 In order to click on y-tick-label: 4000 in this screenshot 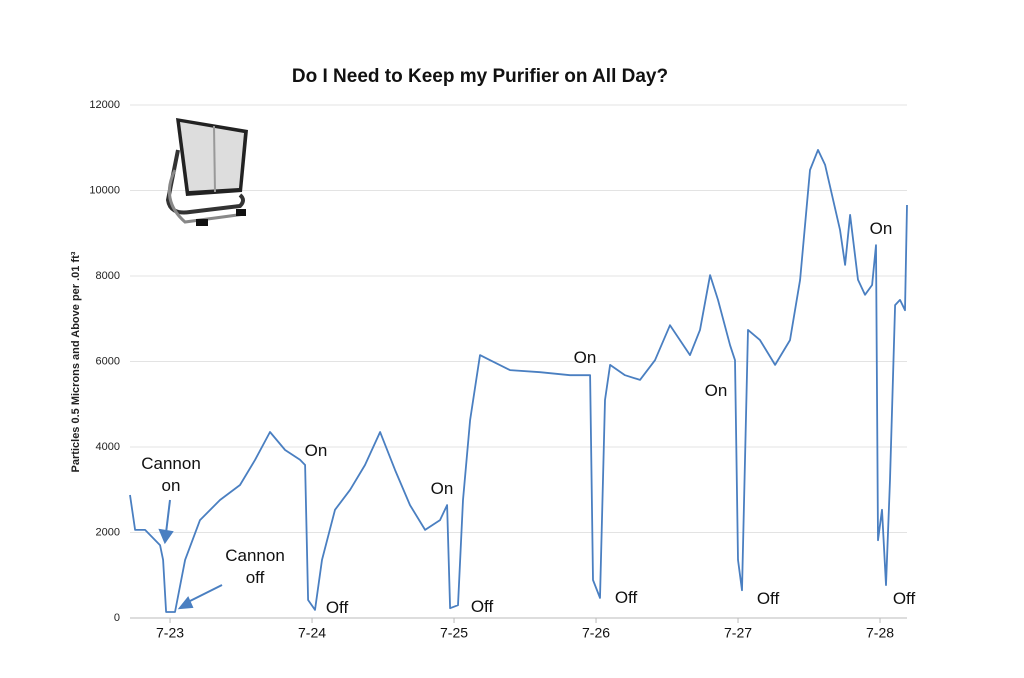, I will do `click(108, 447)`.